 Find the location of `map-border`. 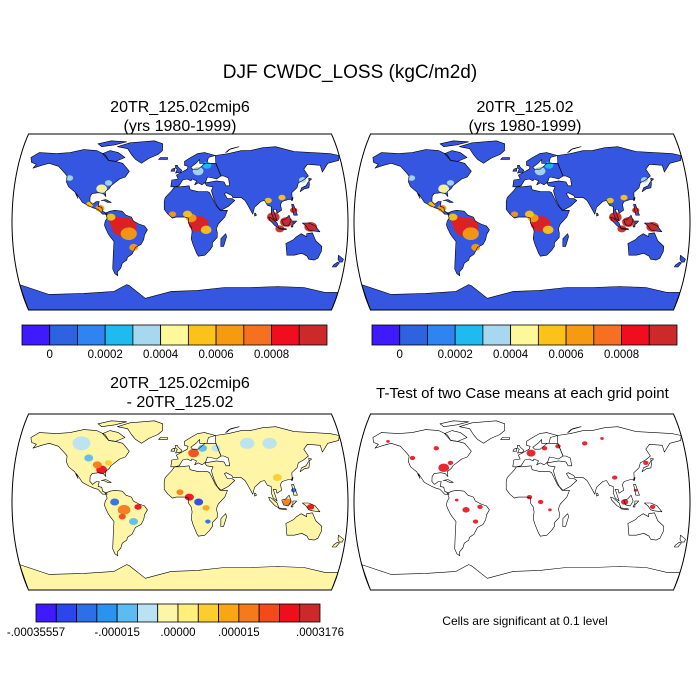

map-border is located at coordinates (180, 502).